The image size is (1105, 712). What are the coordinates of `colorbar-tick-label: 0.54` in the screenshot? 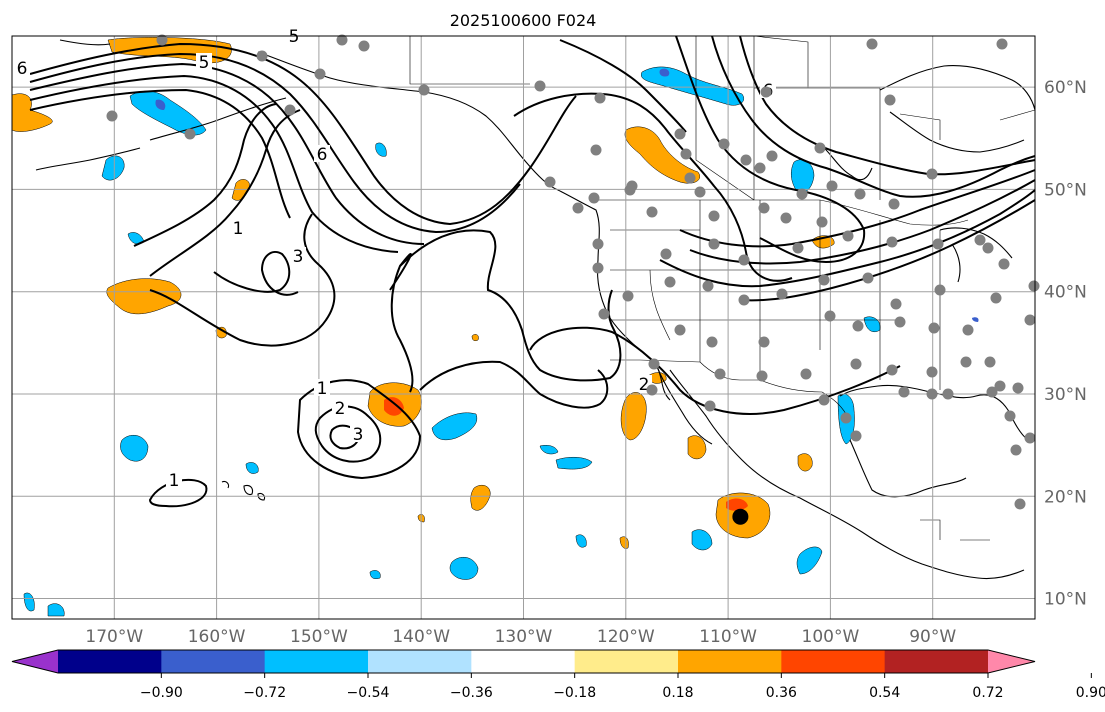 It's located at (884, 693).